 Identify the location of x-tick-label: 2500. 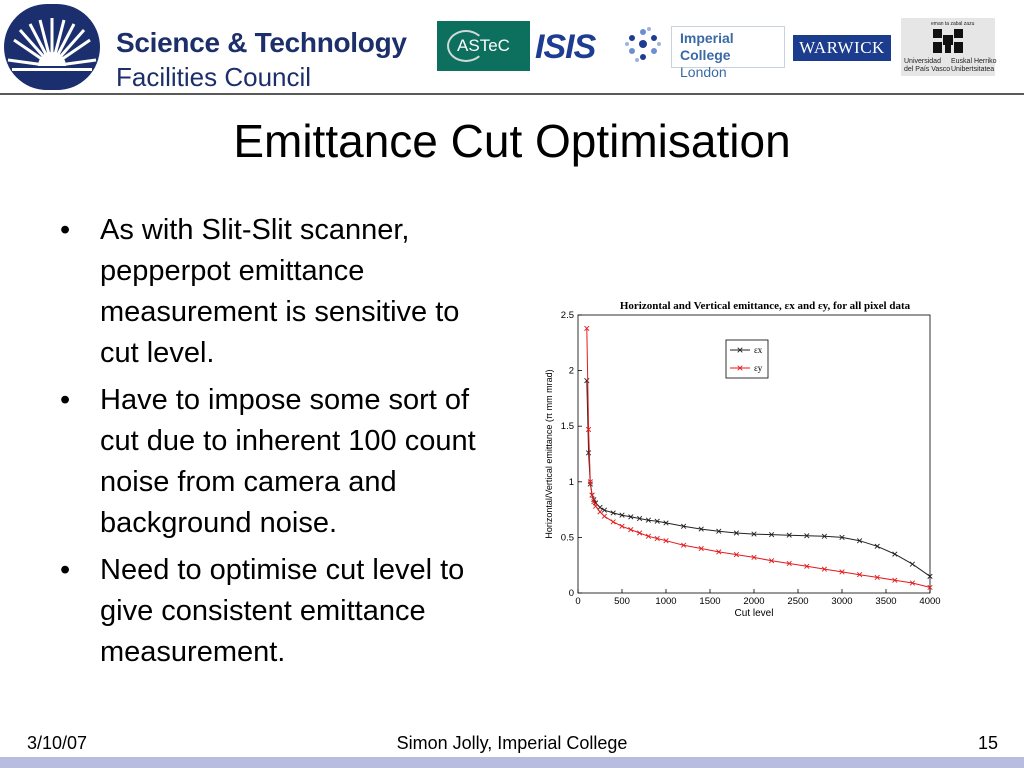
(797, 601).